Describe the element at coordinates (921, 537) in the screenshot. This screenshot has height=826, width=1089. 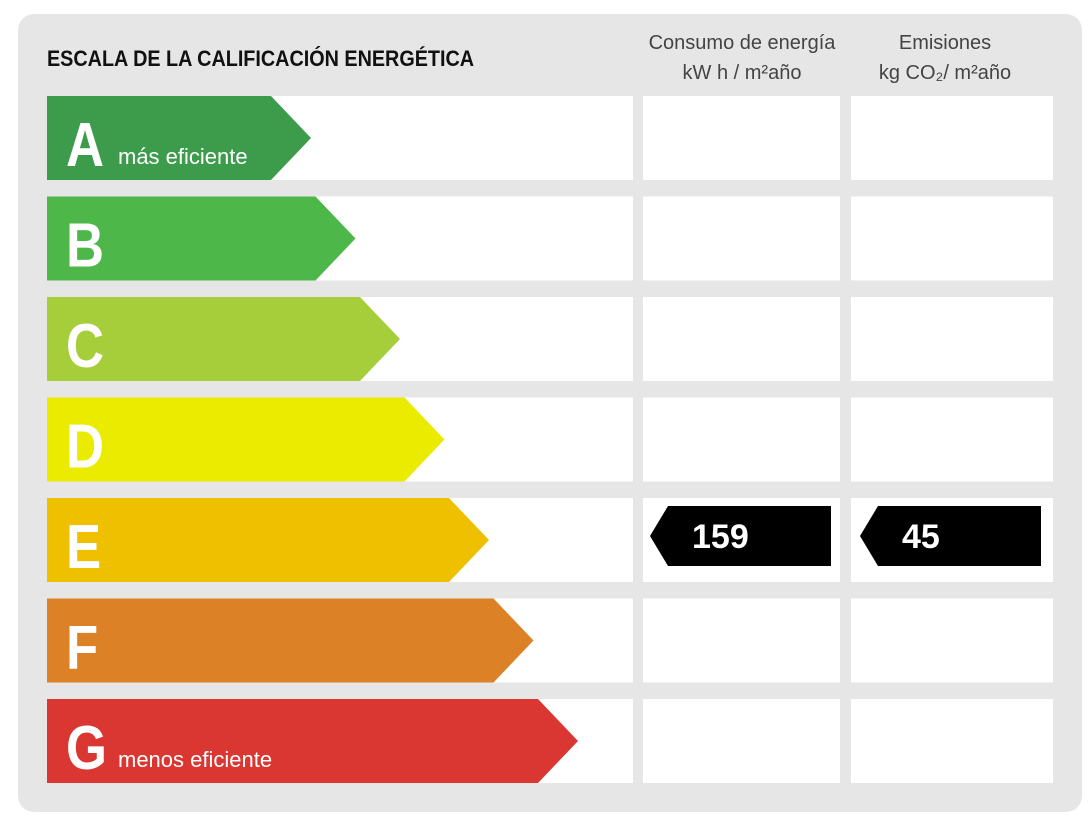
I see `result-value: 45` at that location.